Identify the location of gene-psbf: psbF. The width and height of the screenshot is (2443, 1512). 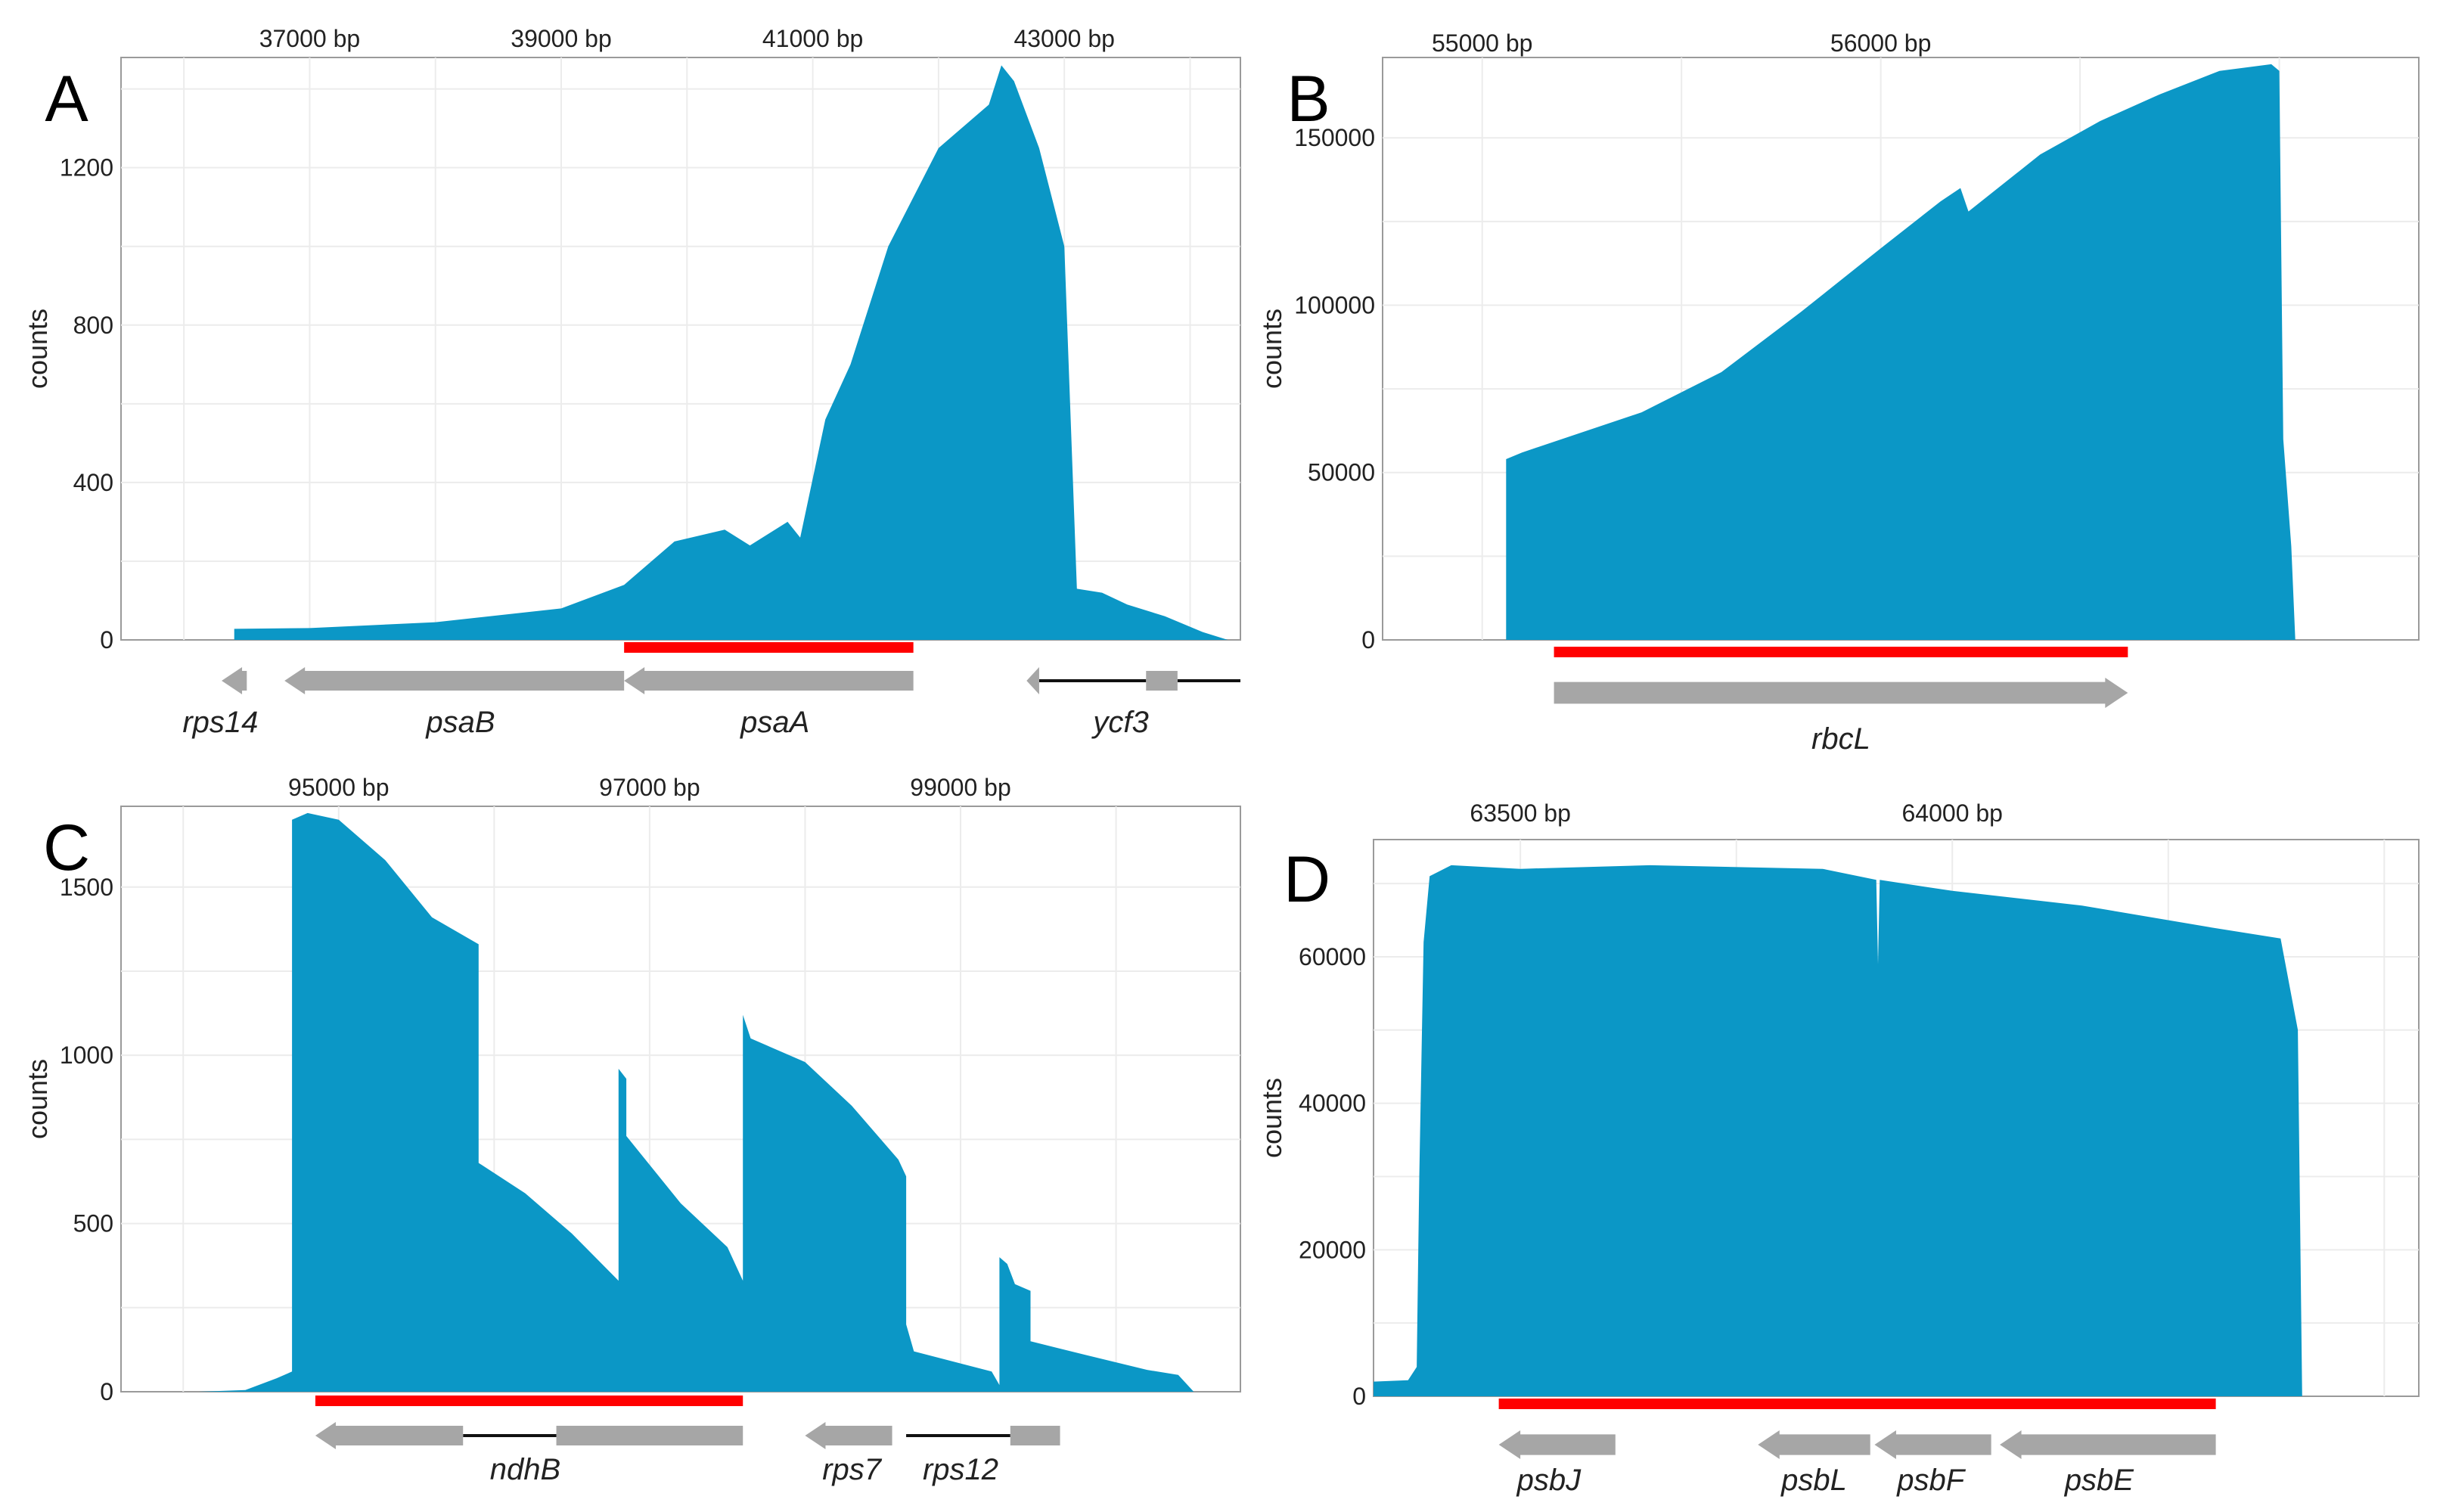
(1933, 1463).